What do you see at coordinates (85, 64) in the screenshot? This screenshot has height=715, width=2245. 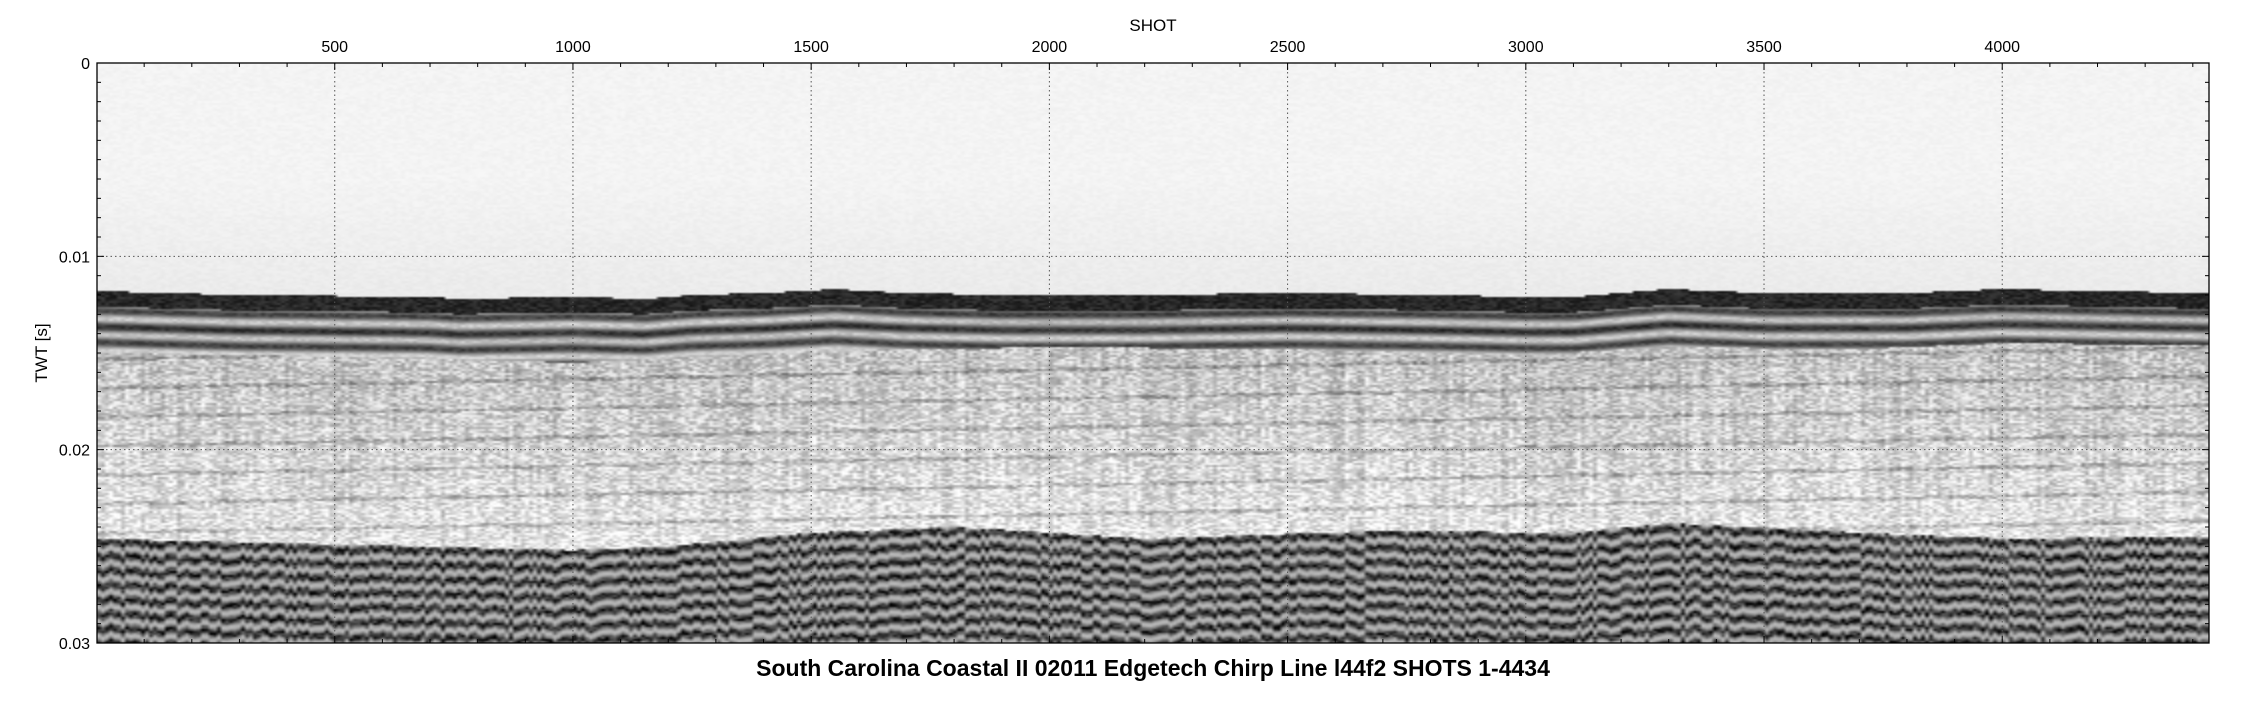 I see `y-tick-label-0: 0` at bounding box center [85, 64].